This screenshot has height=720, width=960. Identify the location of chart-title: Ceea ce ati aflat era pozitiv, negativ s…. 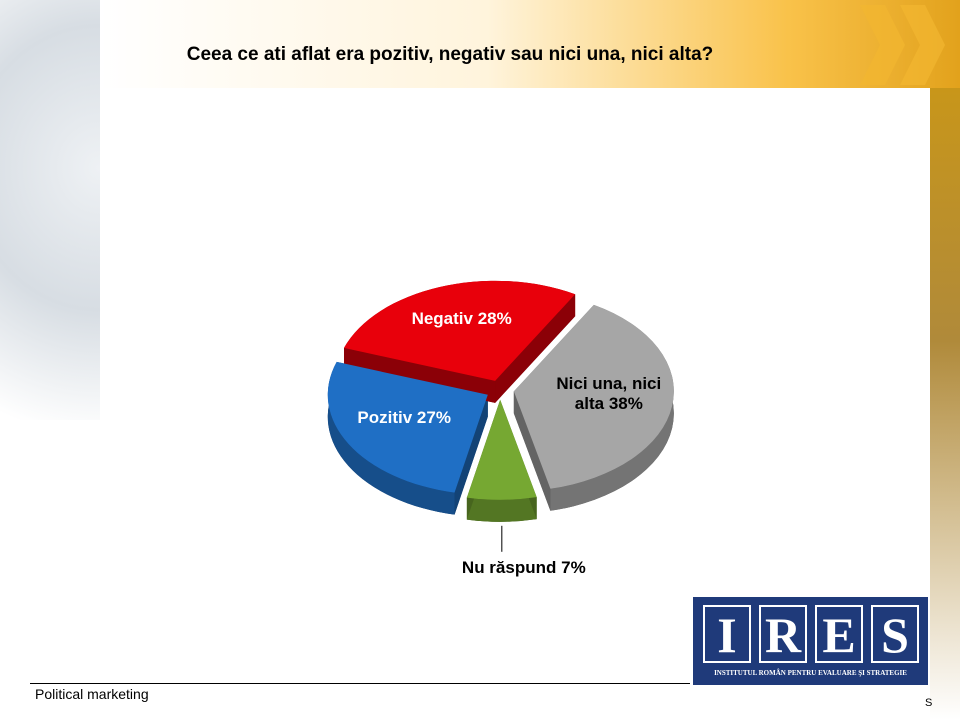
(450, 54).